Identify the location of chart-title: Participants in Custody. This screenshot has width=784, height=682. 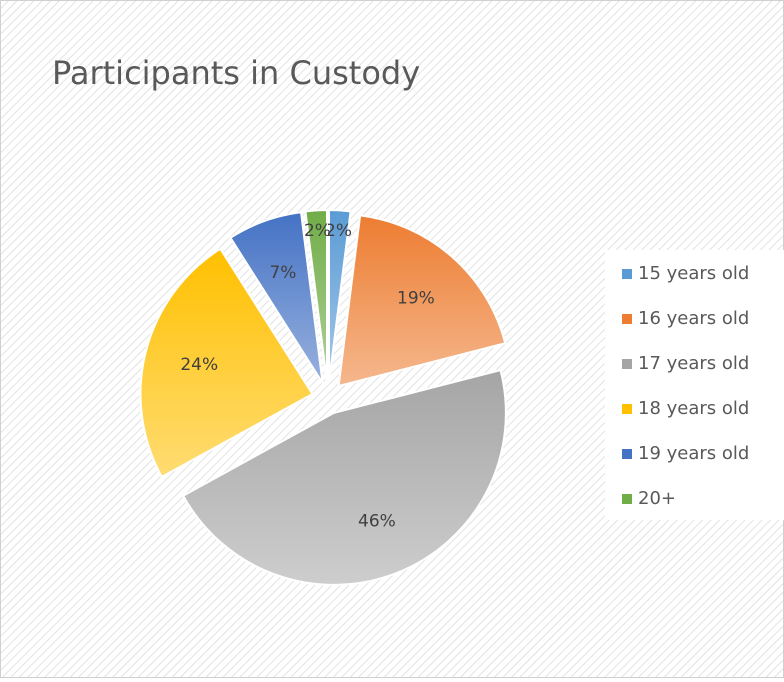
(236, 73).